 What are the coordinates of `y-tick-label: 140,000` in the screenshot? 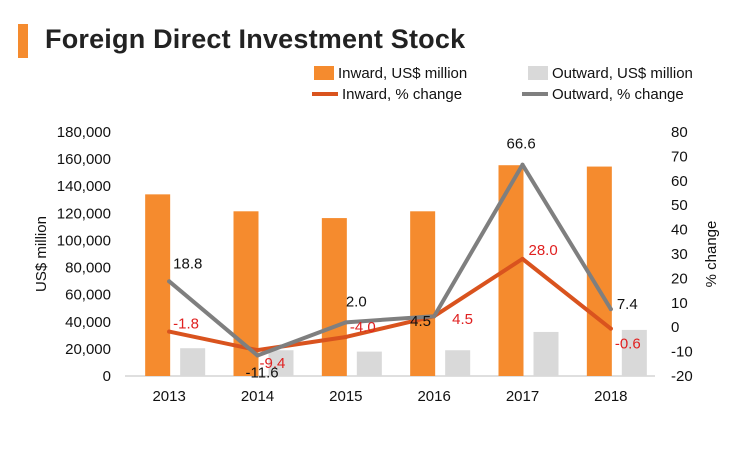 It's located at (84, 186).